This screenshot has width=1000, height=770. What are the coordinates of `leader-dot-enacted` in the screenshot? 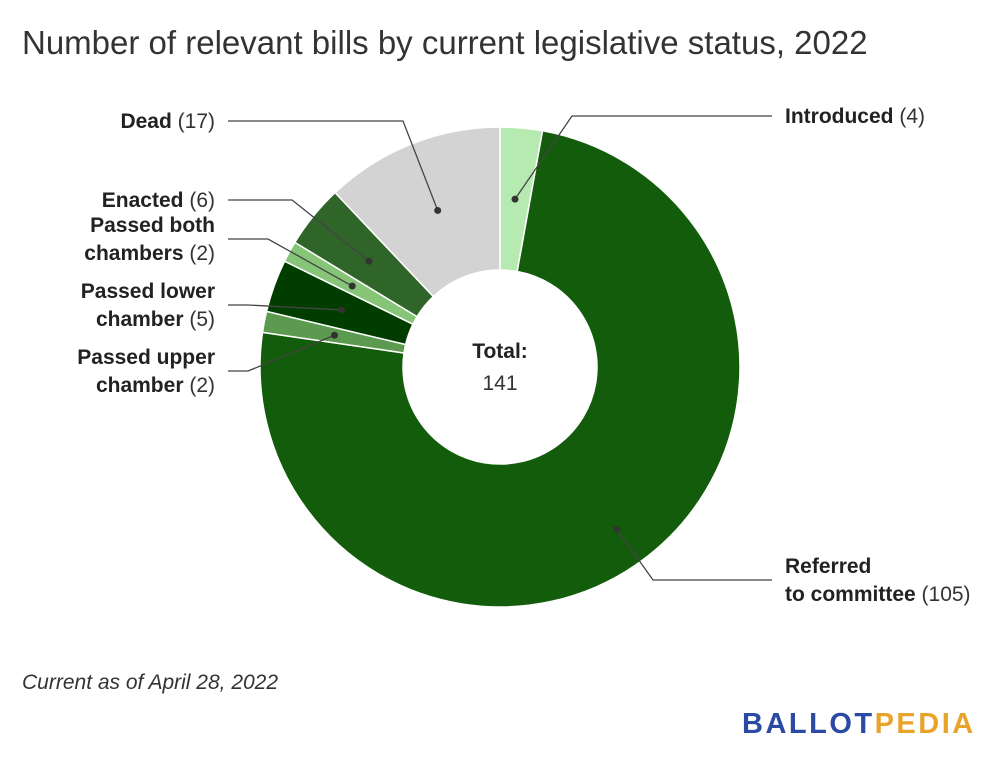 It's located at (369, 261).